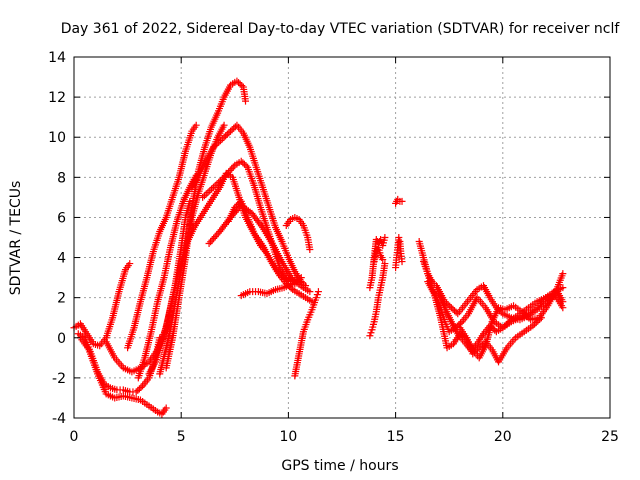  Describe the element at coordinates (57, 138) in the screenshot. I see `y-tick-label: 10` at that location.